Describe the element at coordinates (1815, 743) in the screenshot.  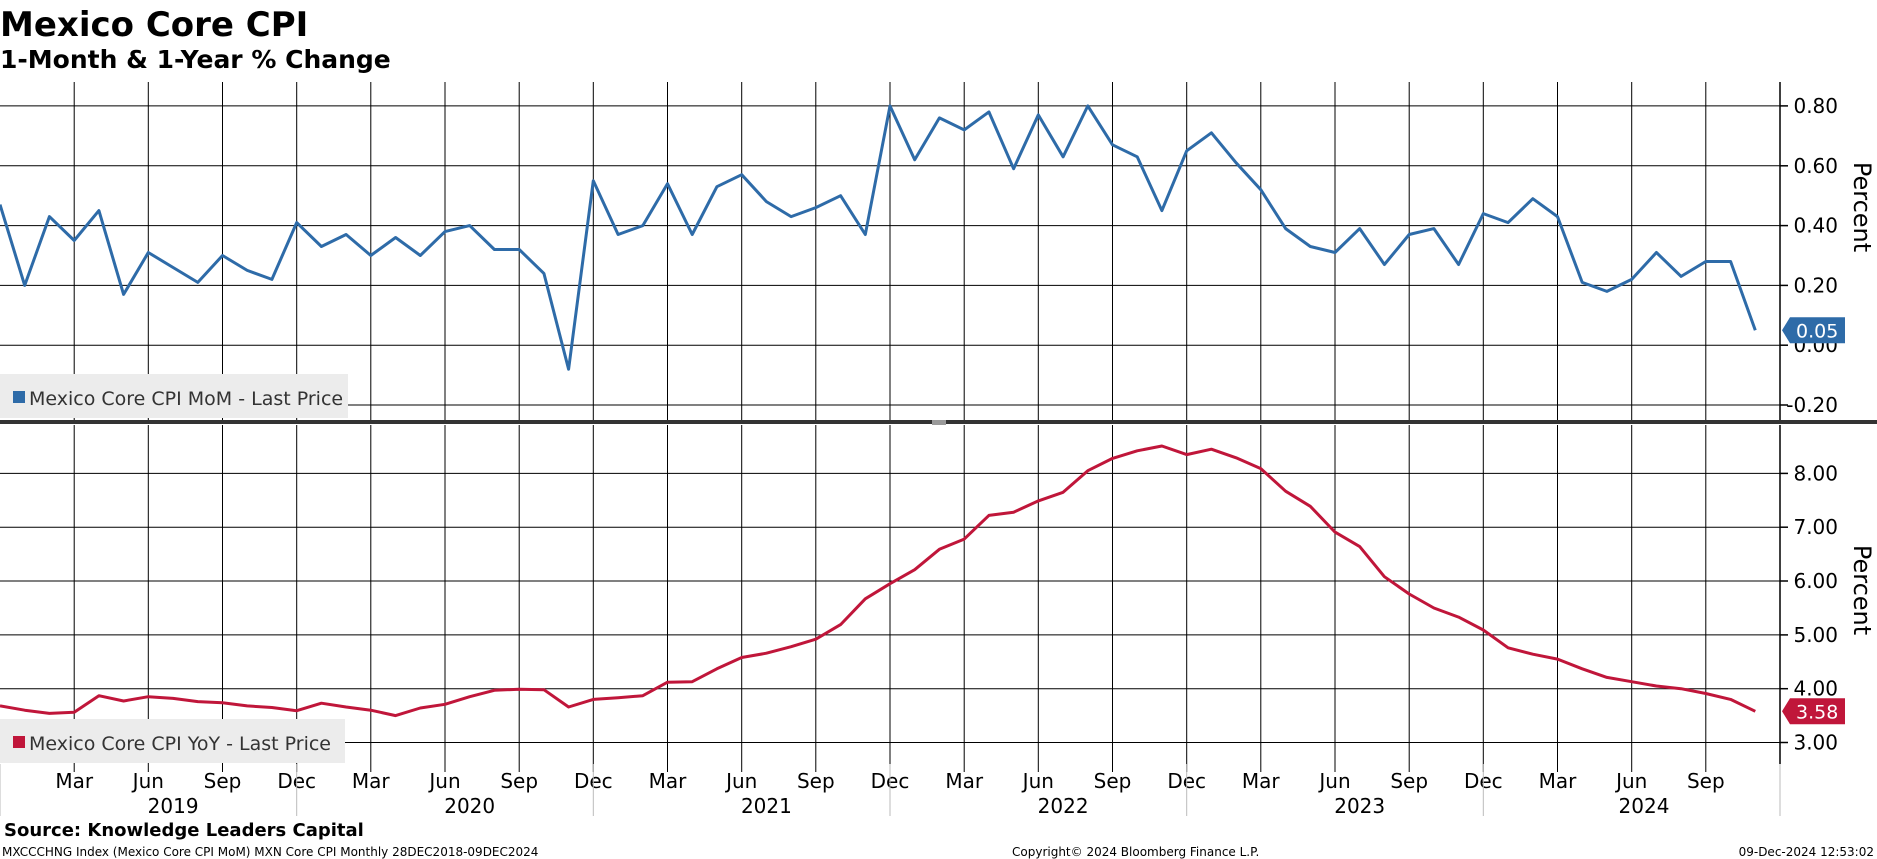
I see `bottom-y-tick-label: 3.00` at that location.